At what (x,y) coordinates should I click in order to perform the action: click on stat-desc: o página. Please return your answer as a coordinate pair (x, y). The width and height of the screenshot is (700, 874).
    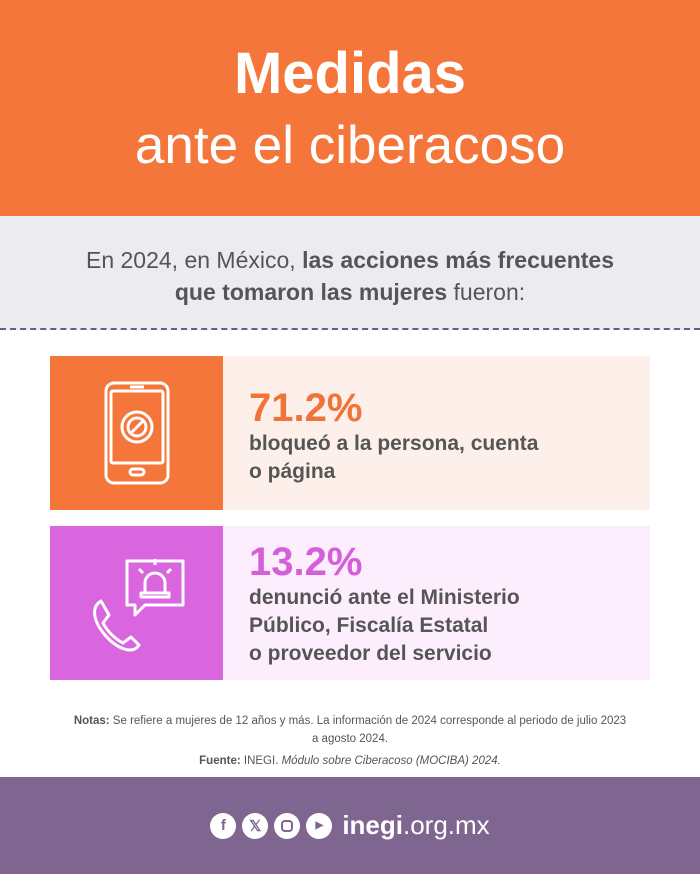
    Looking at the image, I should click on (292, 471).